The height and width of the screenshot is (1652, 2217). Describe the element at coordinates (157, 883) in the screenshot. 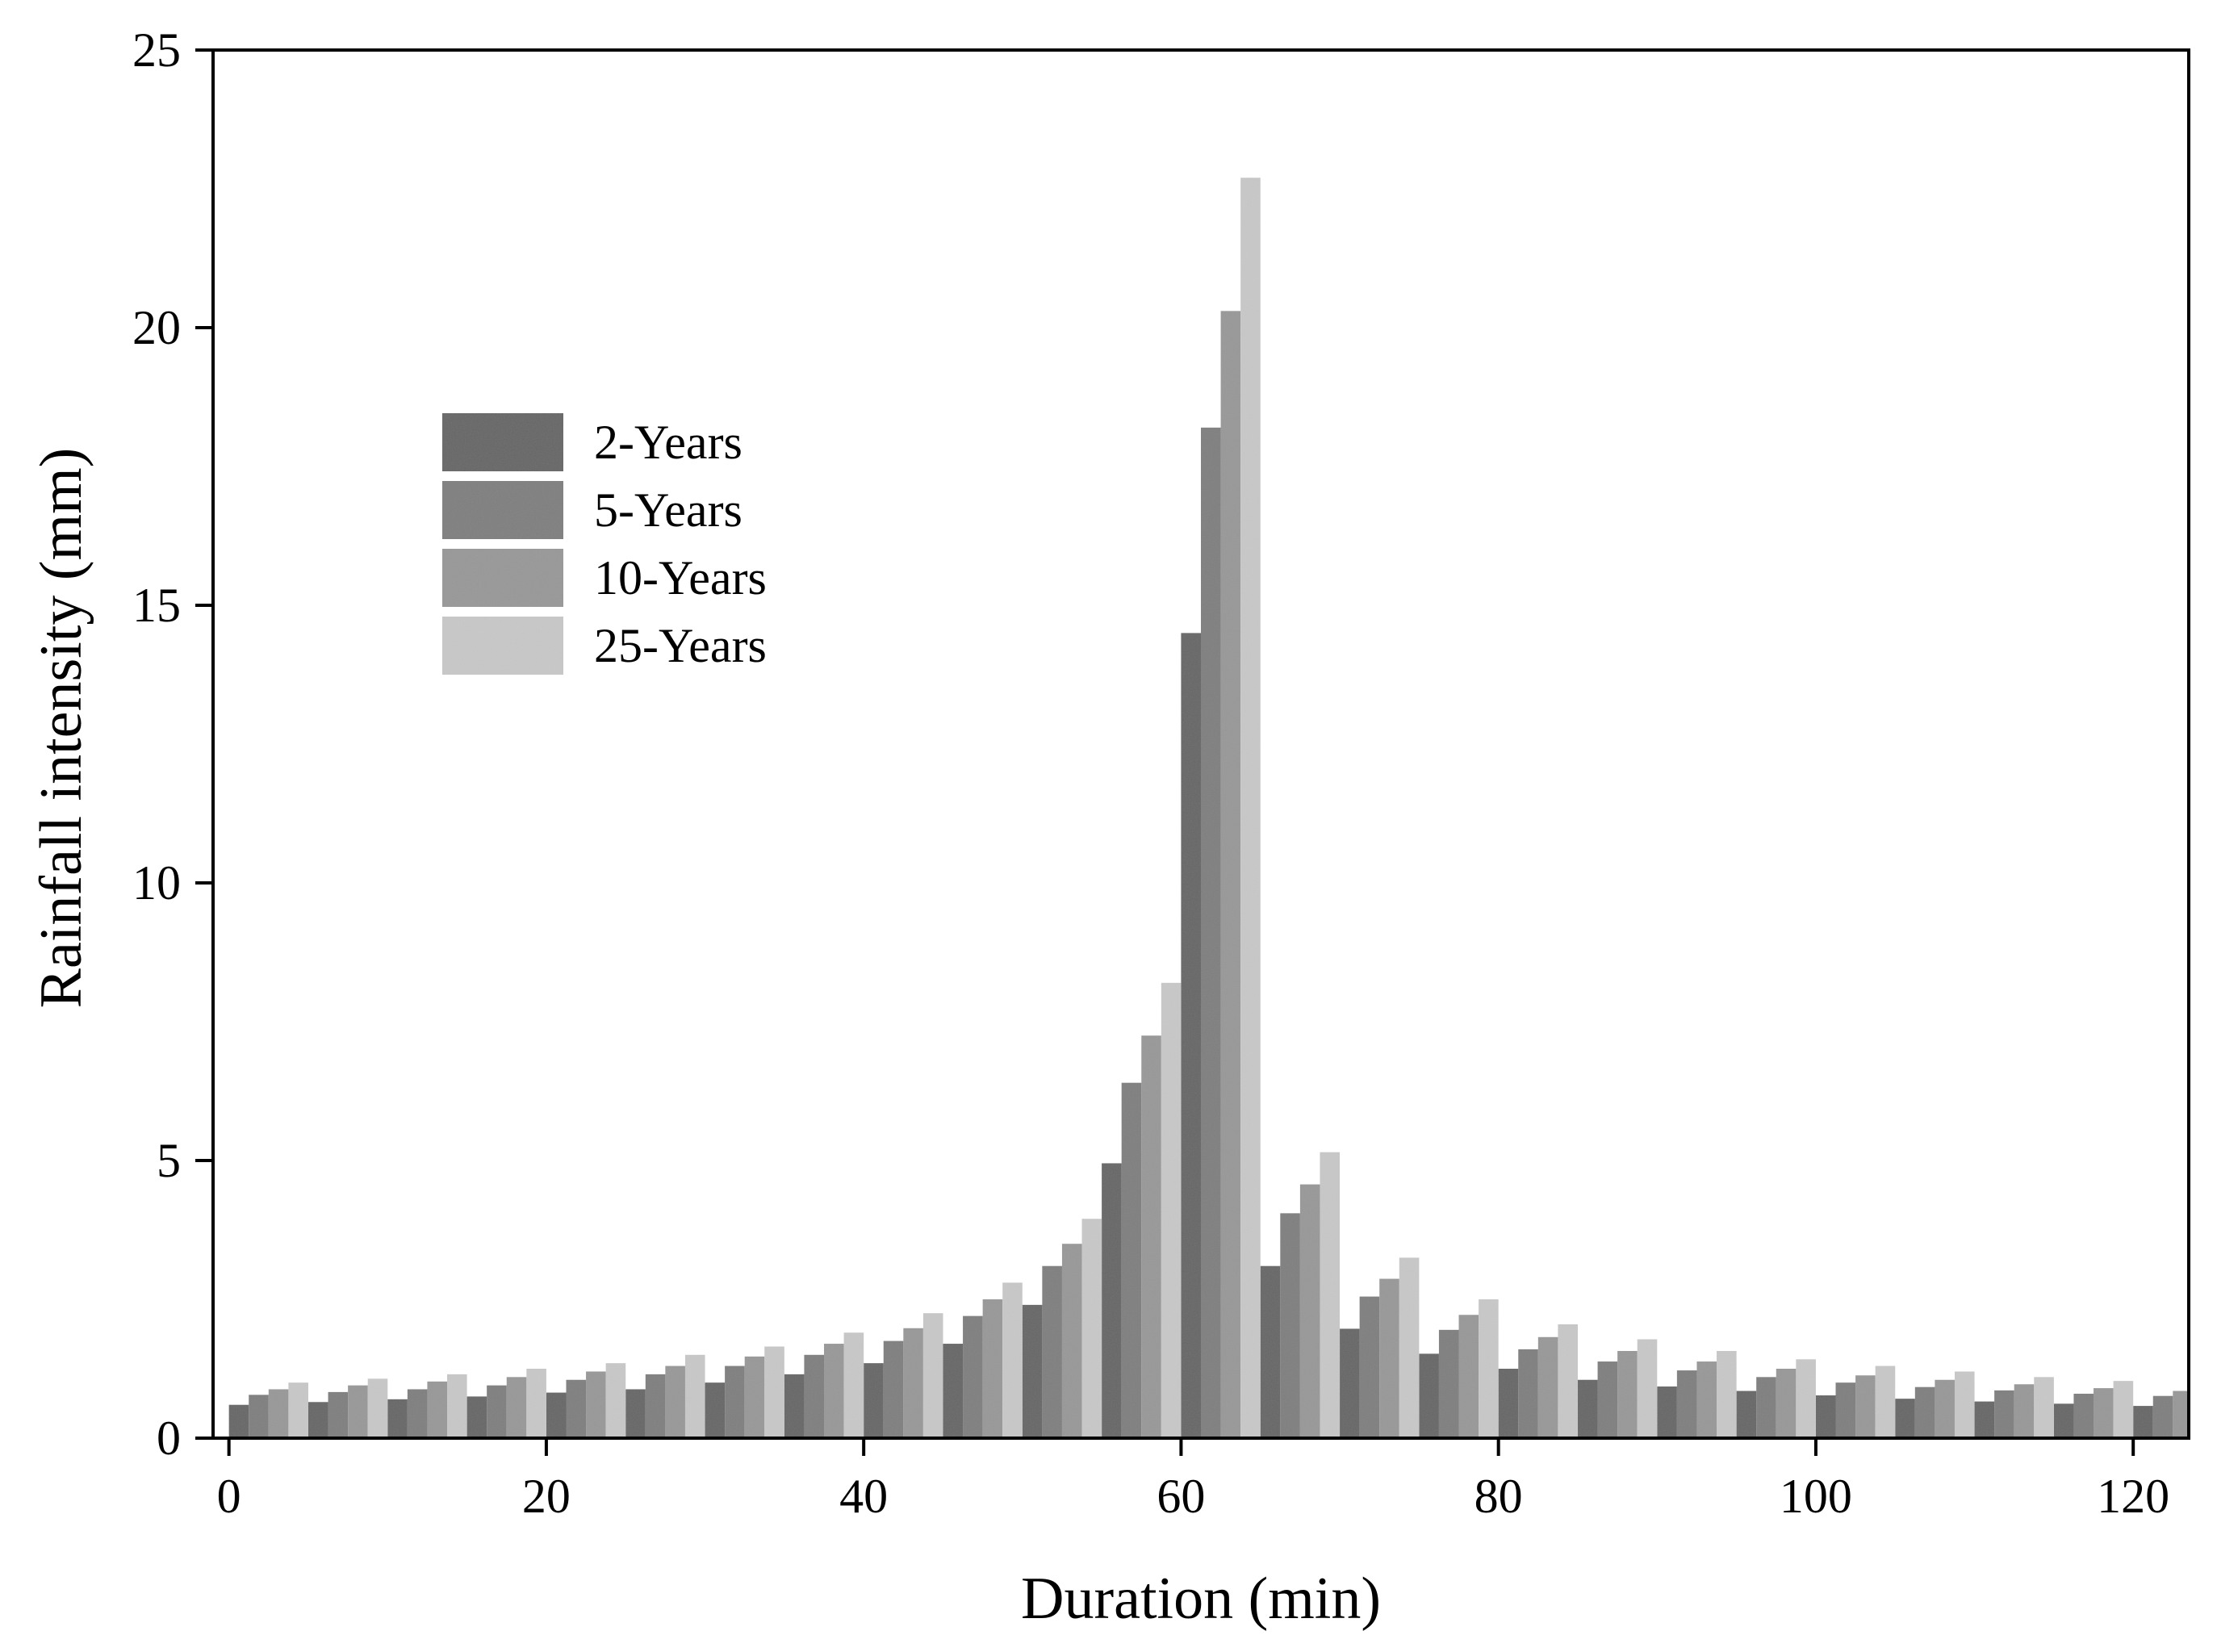

I see `y-tick-label: 10` at that location.